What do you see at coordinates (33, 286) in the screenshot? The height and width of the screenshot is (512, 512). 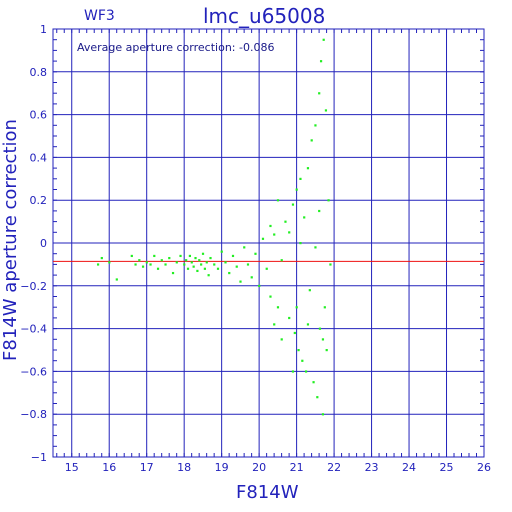 I see `y-tick-label-4: −0.2` at bounding box center [33, 286].